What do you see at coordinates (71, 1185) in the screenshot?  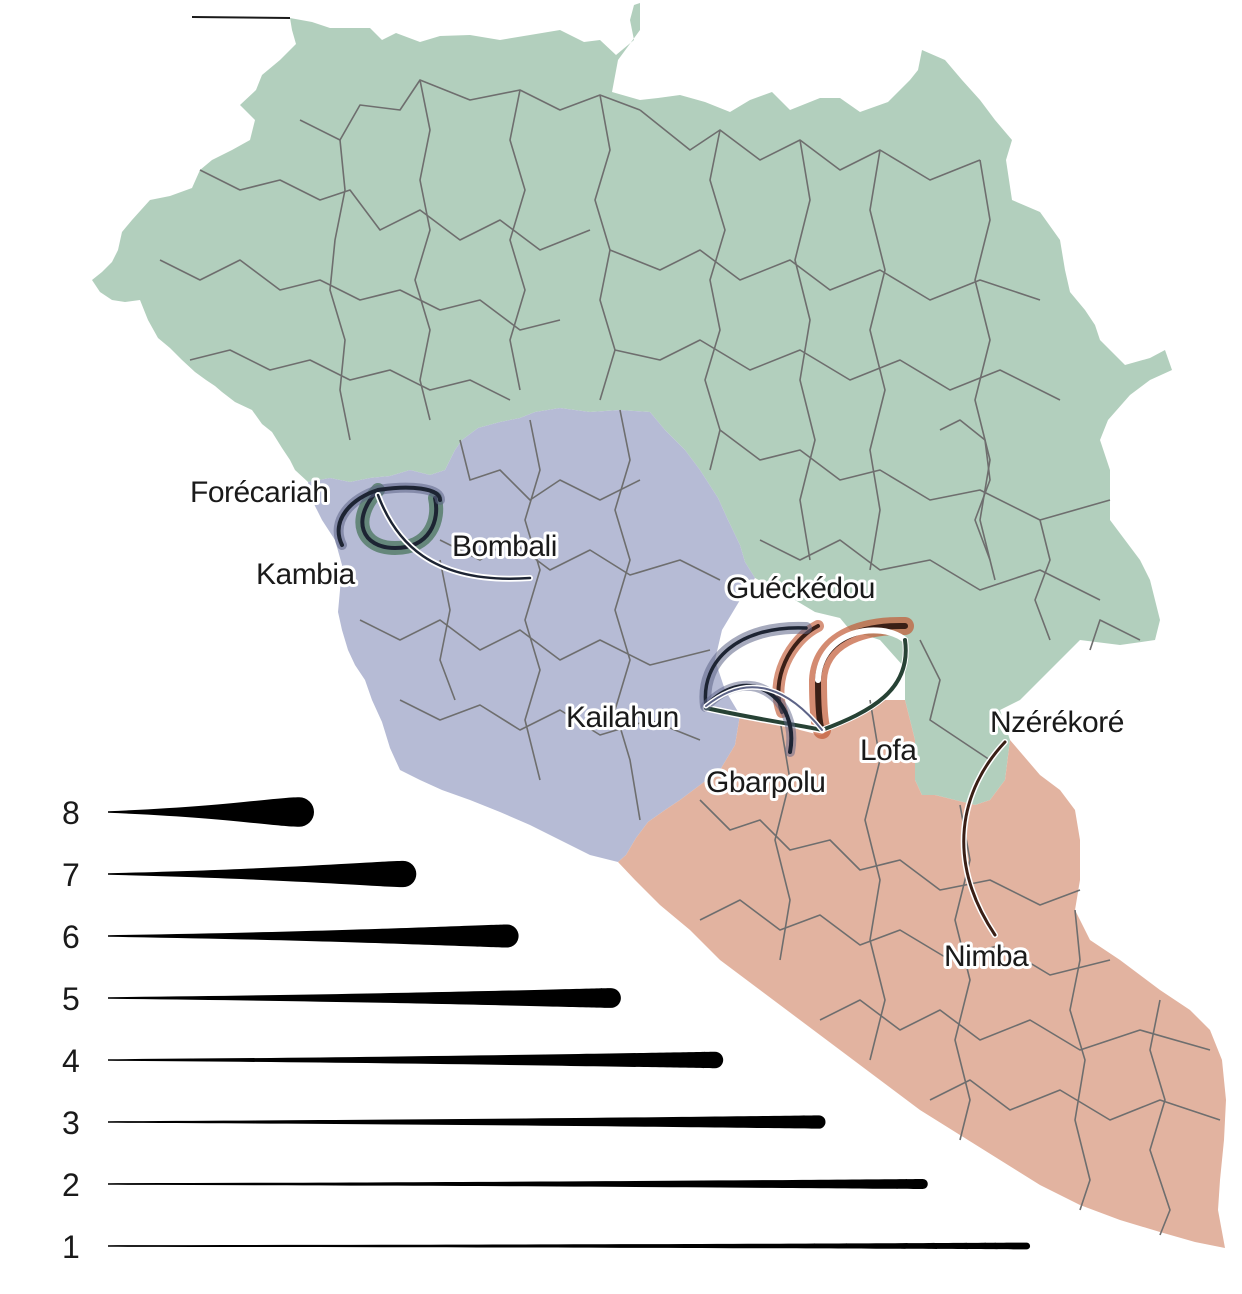 I see `legend-label-2: 2` at bounding box center [71, 1185].